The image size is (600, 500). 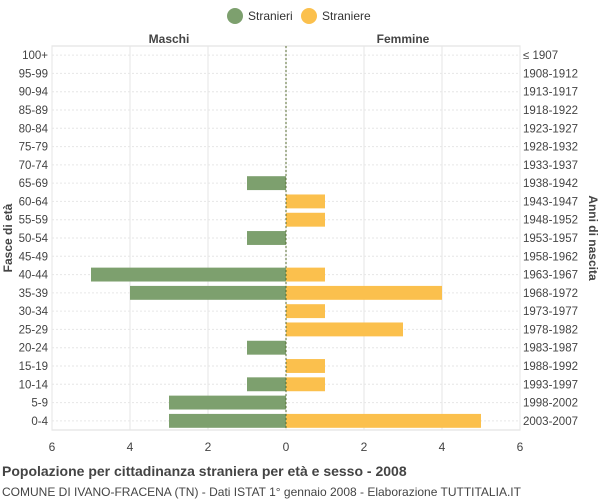 What do you see at coordinates (550, 111) in the screenshot?
I see `y-tick-label-birth-year: 1918-1922` at bounding box center [550, 111].